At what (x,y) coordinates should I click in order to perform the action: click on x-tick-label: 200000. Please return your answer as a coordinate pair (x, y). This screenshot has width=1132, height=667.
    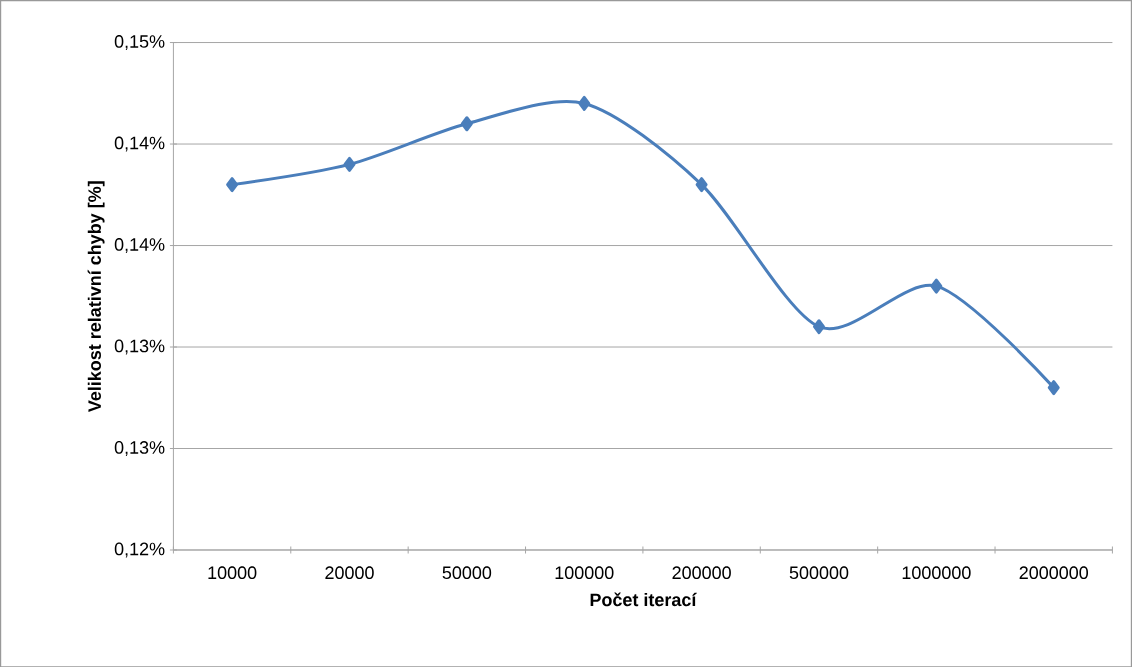
    Looking at the image, I should click on (701, 572).